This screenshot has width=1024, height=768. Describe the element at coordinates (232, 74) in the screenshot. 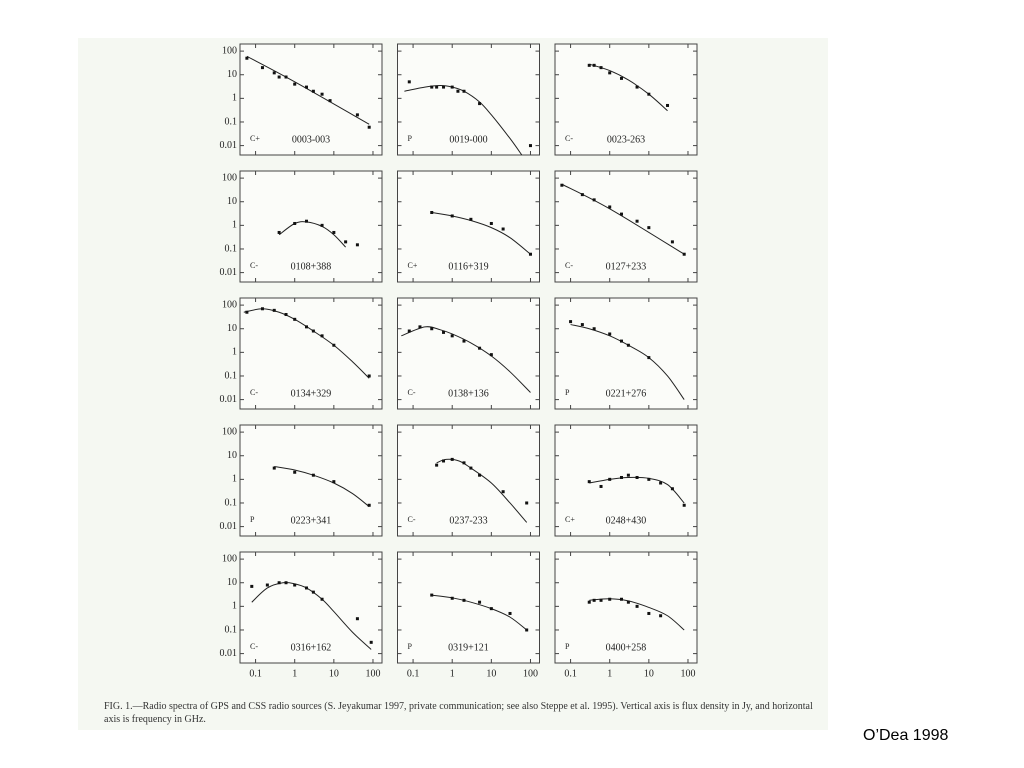

I see `y-tick-label: 10` at that location.